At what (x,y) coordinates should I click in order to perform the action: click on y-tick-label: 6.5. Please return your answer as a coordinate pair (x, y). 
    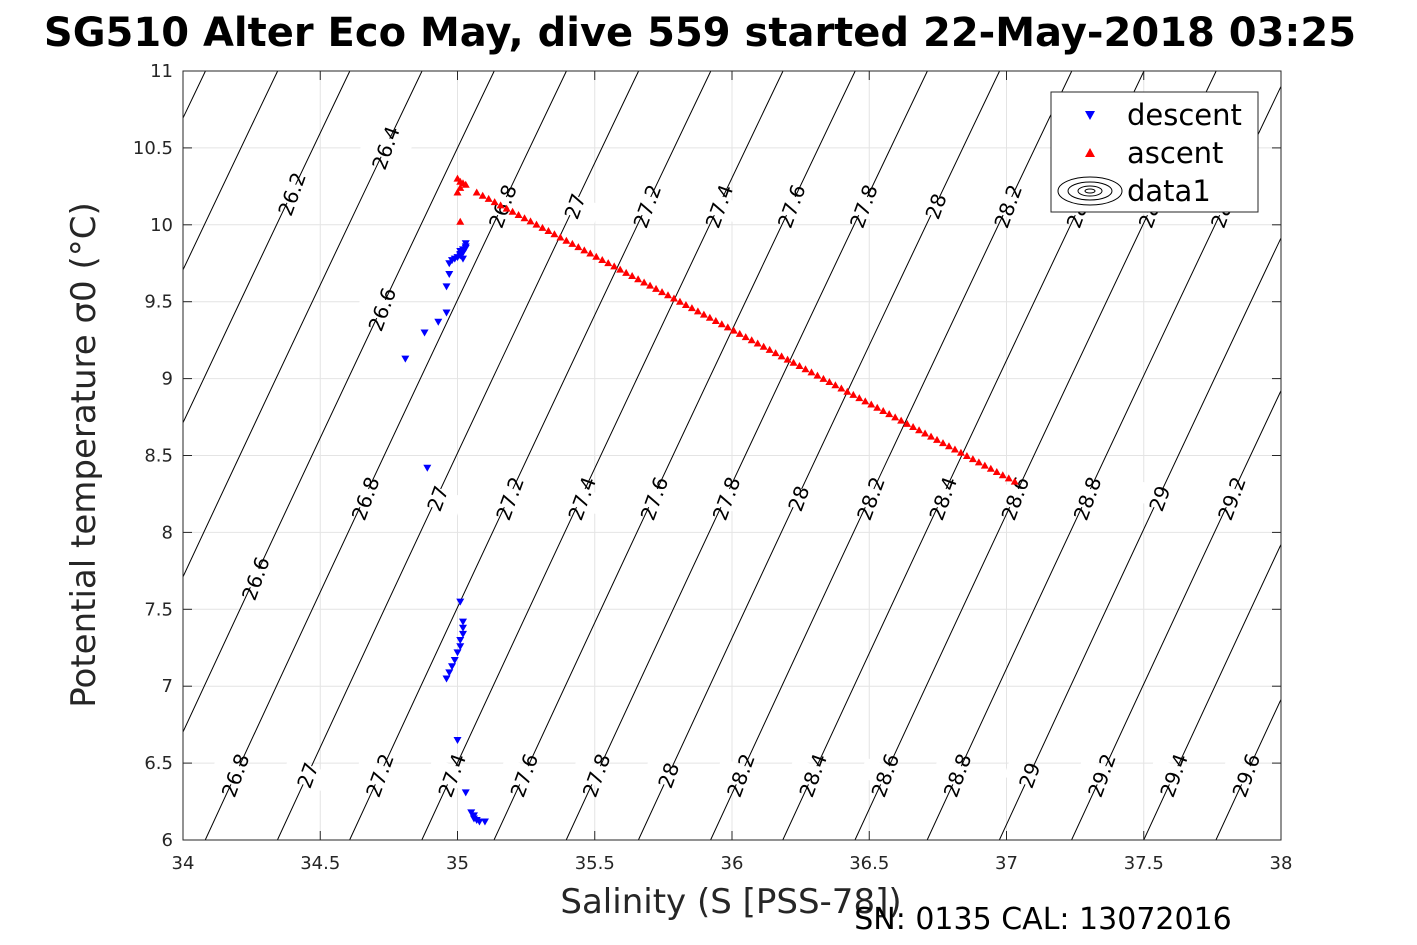
    Looking at the image, I should click on (158, 763).